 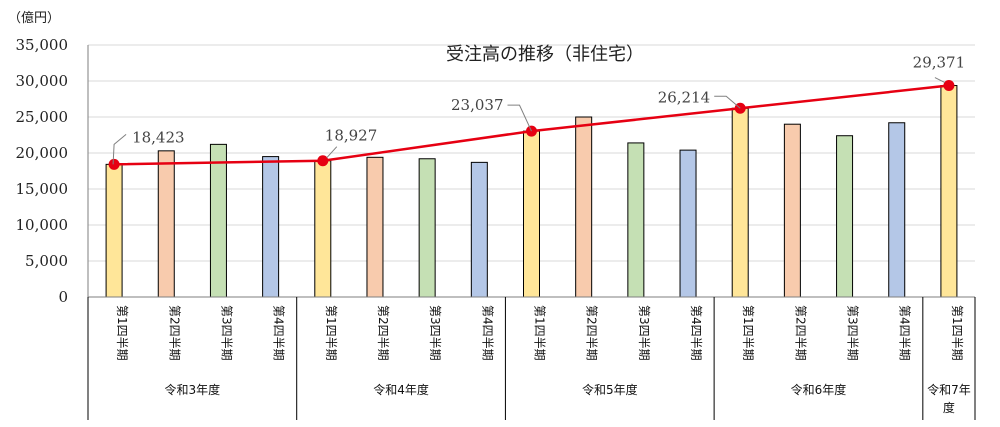 What do you see at coordinates (401, 389) in the screenshot?
I see `group-label: 令和4年度` at bounding box center [401, 389].